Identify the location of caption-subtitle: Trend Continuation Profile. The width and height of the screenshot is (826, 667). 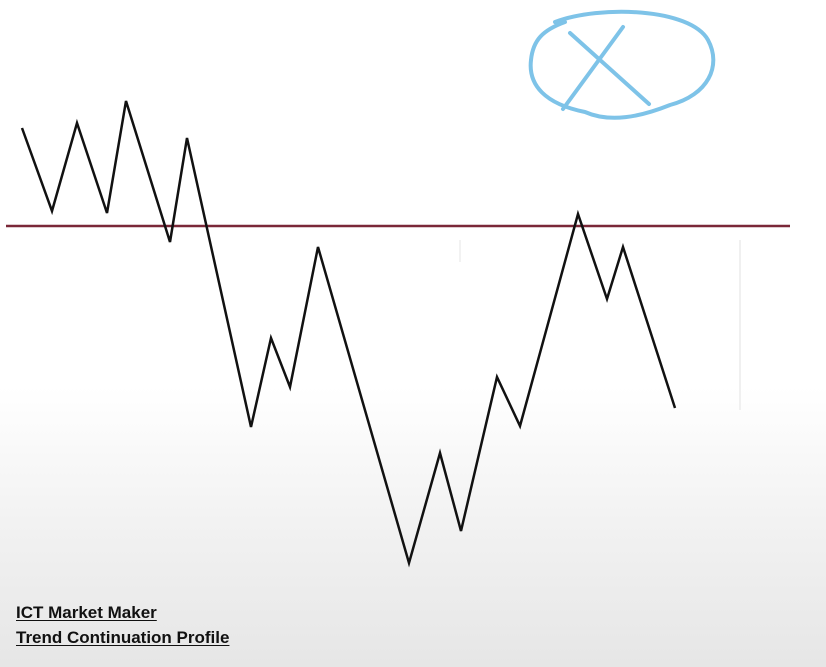
(123, 637).